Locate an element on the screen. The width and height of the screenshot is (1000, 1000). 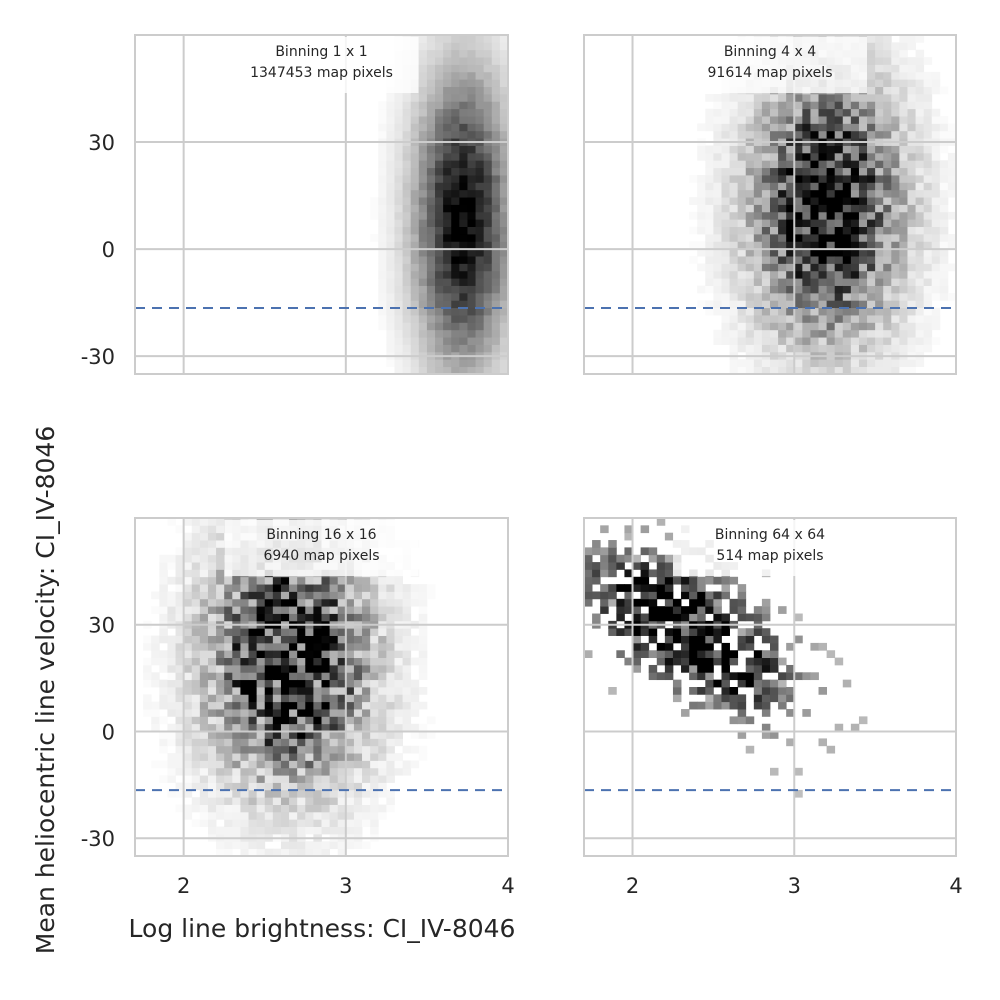
panel-label-box is located at coordinates (321, 548).